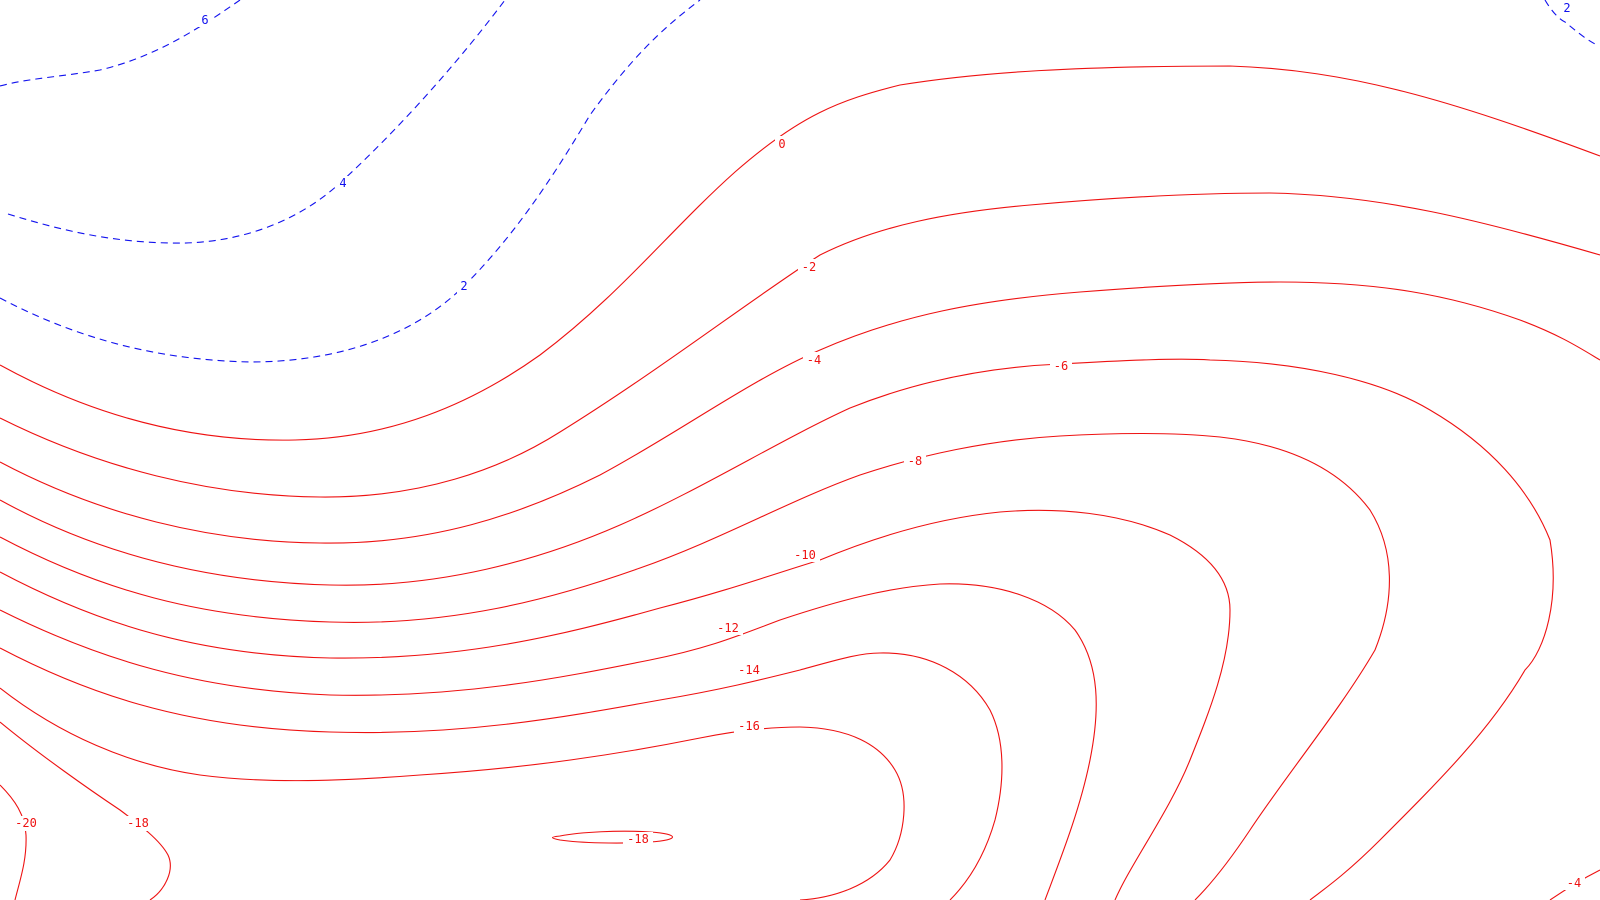 This screenshot has width=1600, height=900. I want to click on contour-label-text: -12, so click(728, 628).